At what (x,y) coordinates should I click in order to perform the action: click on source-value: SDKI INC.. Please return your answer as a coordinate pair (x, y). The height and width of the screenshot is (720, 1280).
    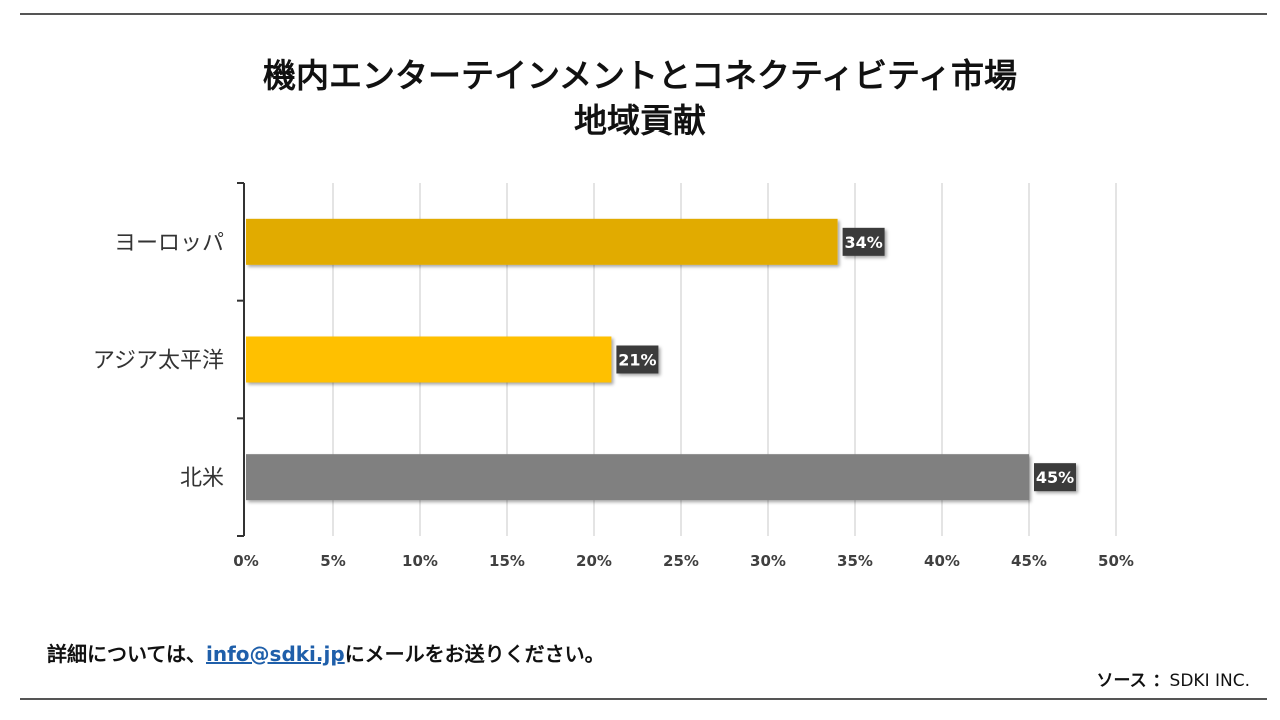
    Looking at the image, I should click on (1209, 681).